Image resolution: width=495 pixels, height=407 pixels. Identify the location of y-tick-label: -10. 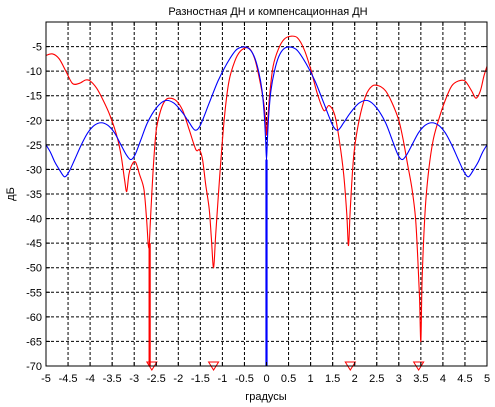
(34, 72).